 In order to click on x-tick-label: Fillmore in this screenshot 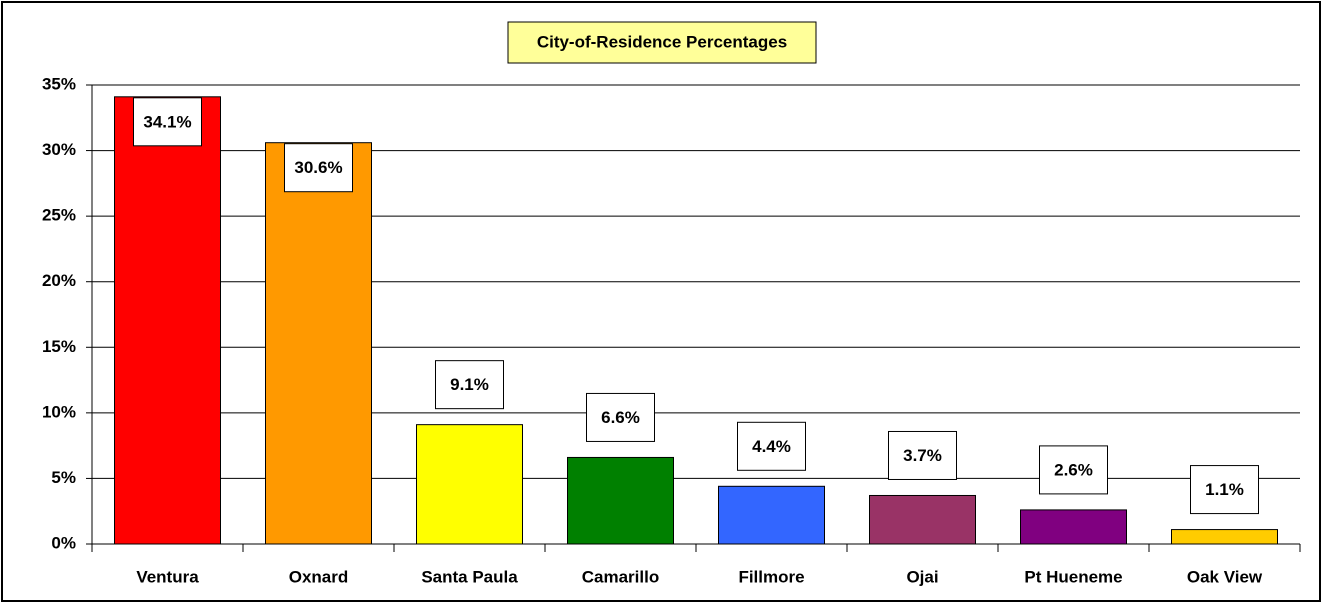, I will do `click(771, 576)`.